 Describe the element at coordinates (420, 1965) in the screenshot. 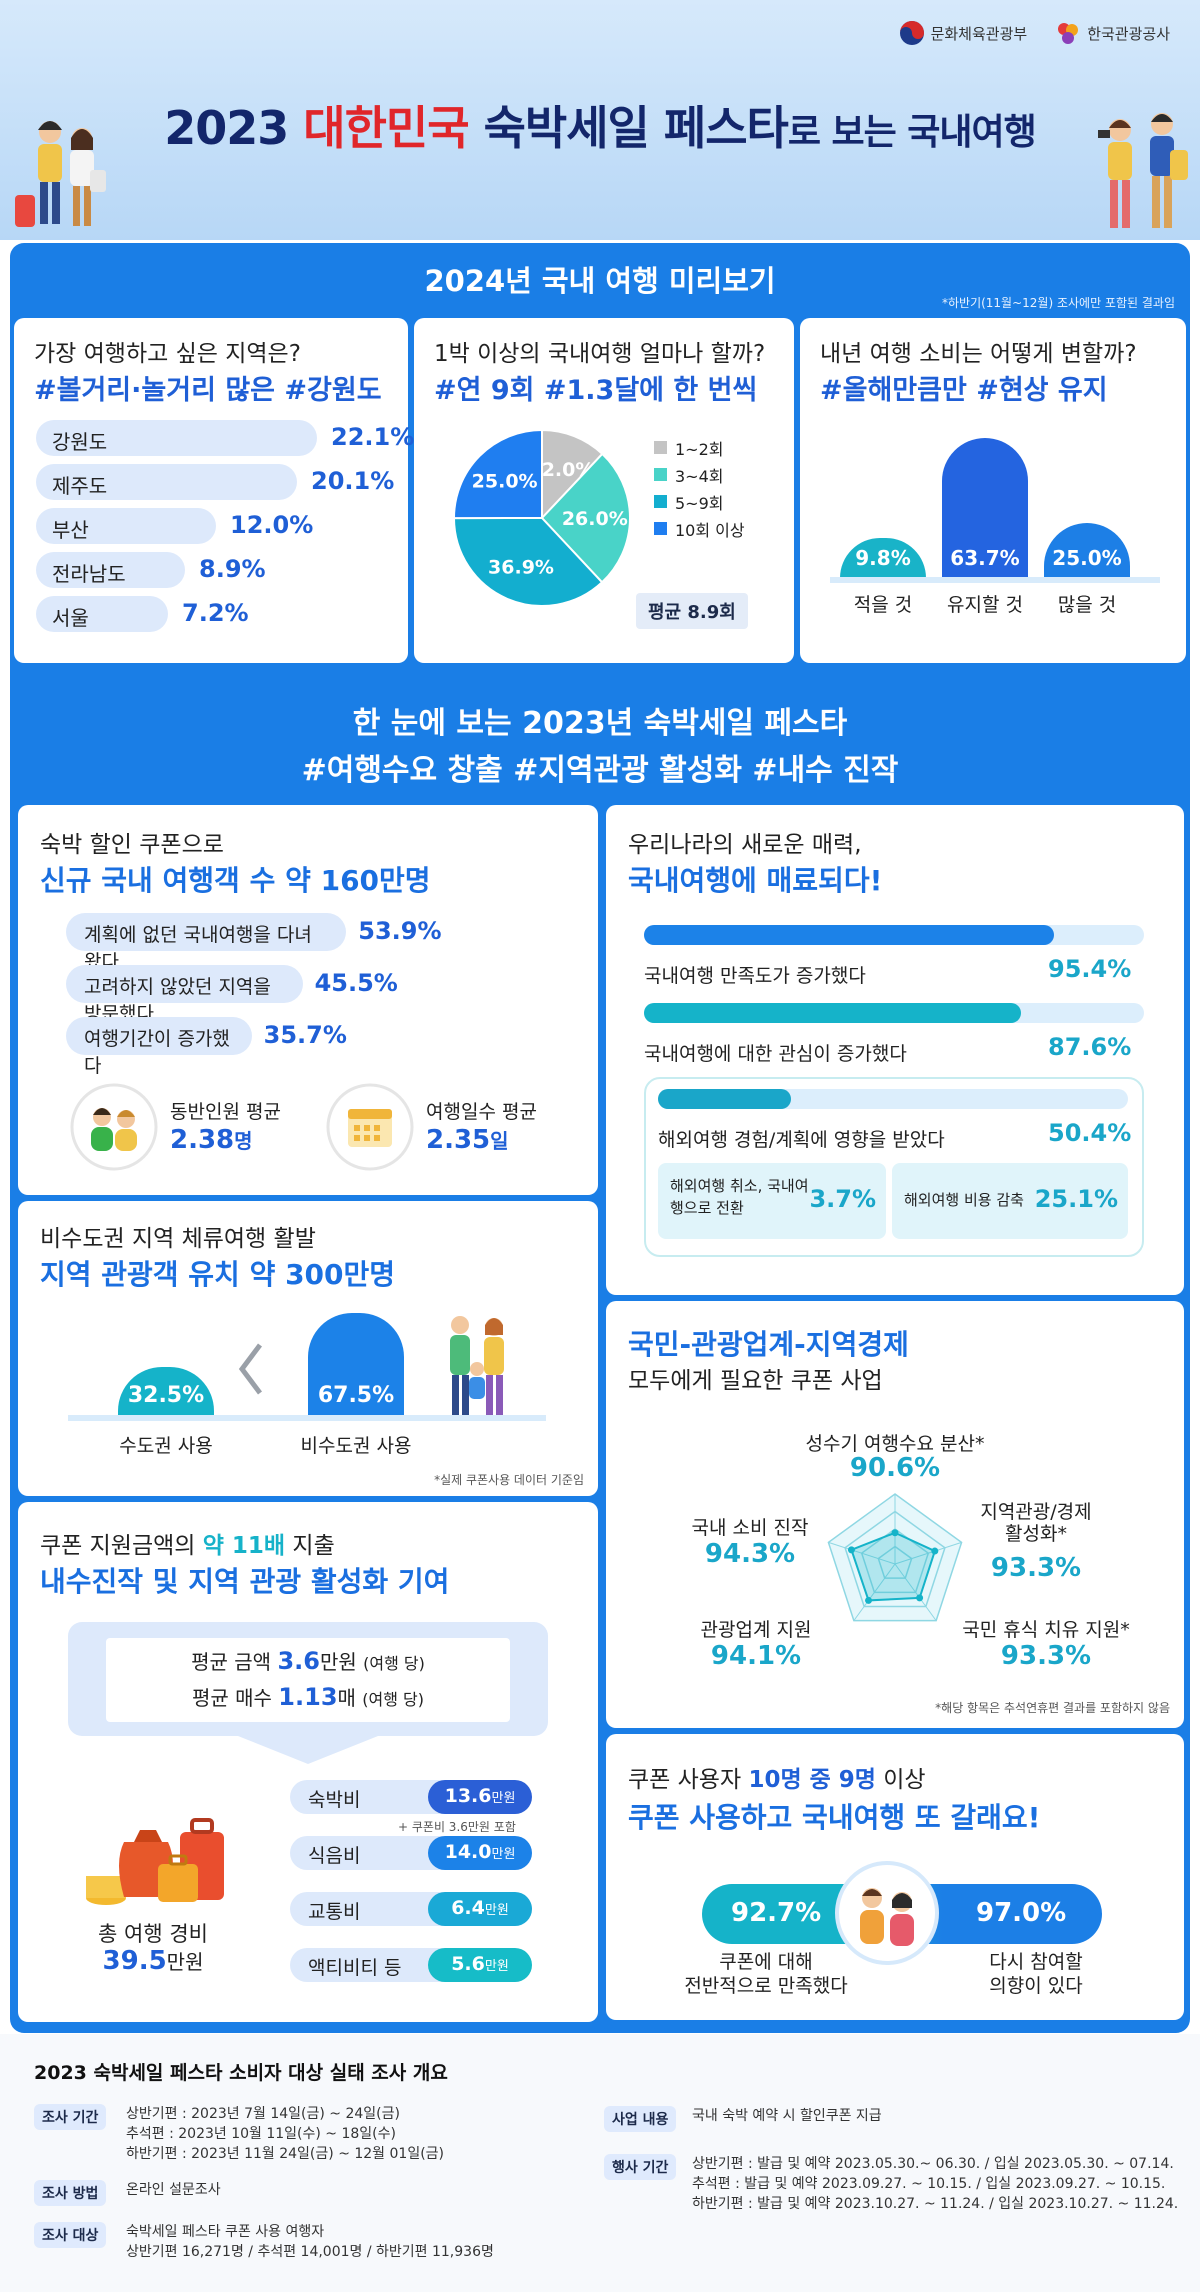

I see `cost-row: 액티비티 등 5.6만원` at that location.